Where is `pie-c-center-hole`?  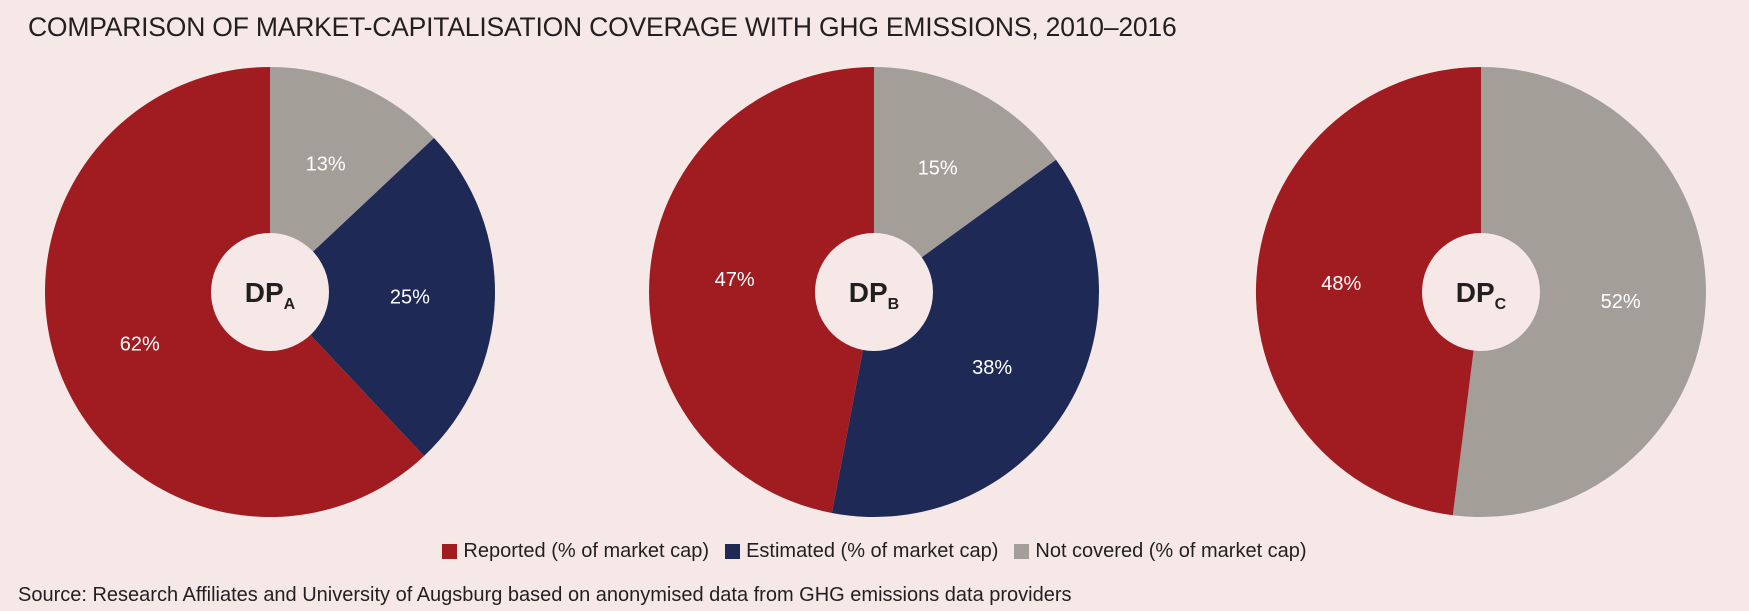 pie-c-center-hole is located at coordinates (1481, 292).